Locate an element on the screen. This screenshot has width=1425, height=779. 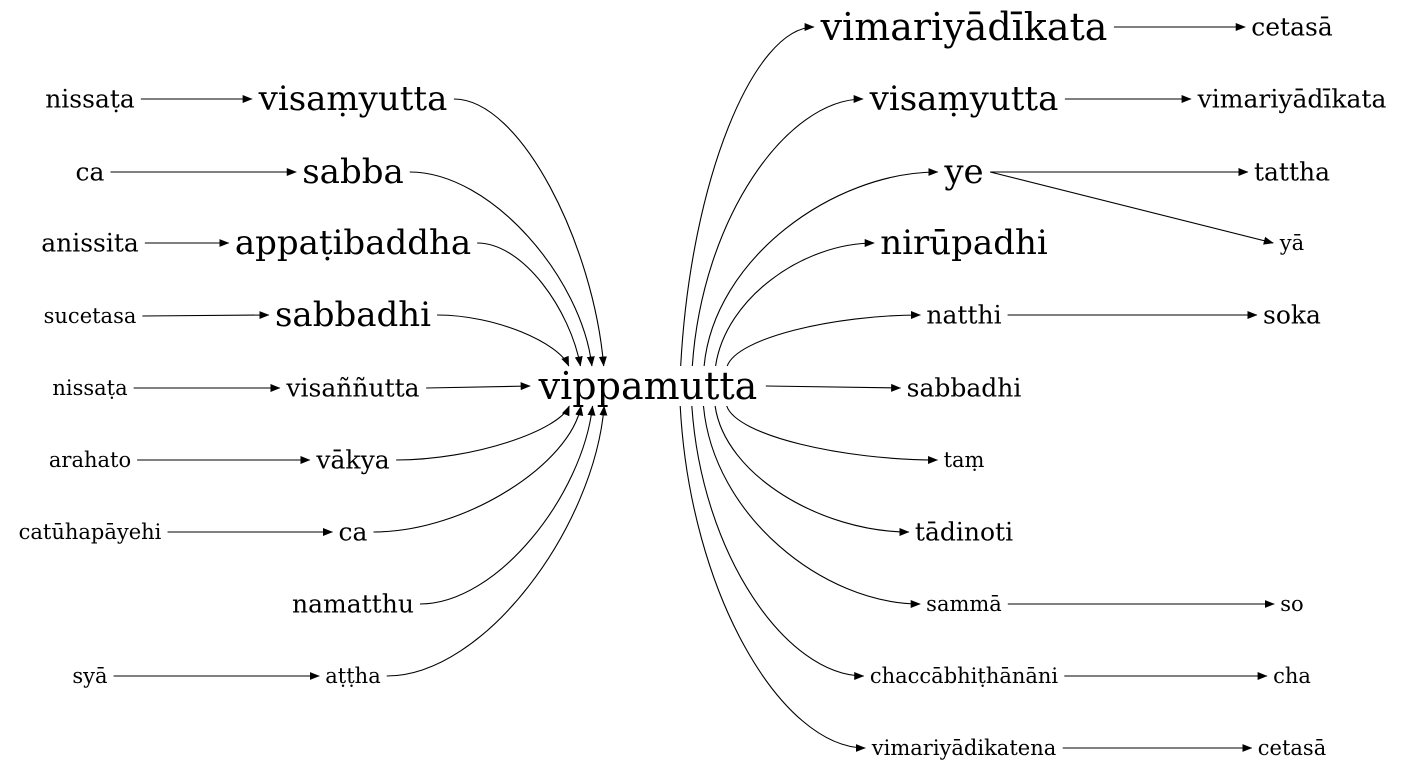
node-t-soka: soka is located at coordinates (1292, 315).